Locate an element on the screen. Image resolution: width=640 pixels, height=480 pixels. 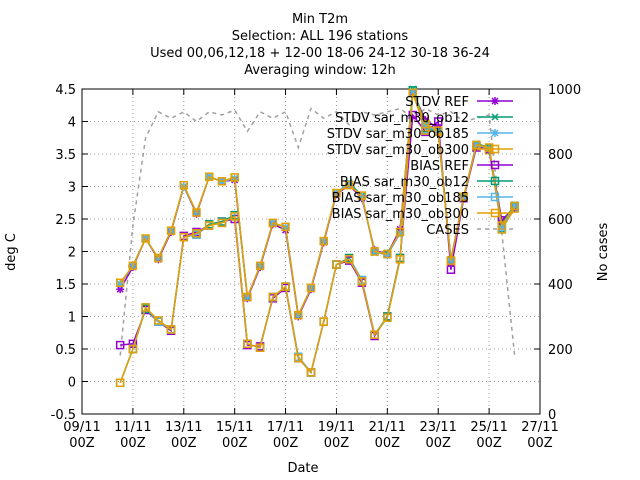
y2-tick-label: 200 is located at coordinates (560, 350).